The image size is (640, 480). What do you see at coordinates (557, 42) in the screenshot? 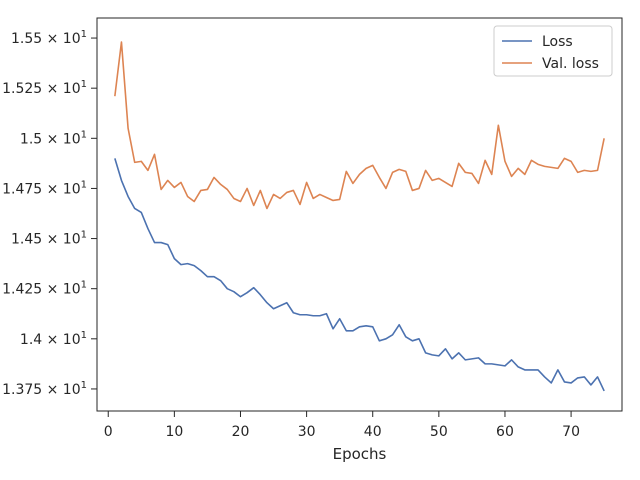
I see `legend-entry-label: Loss` at bounding box center [557, 42].